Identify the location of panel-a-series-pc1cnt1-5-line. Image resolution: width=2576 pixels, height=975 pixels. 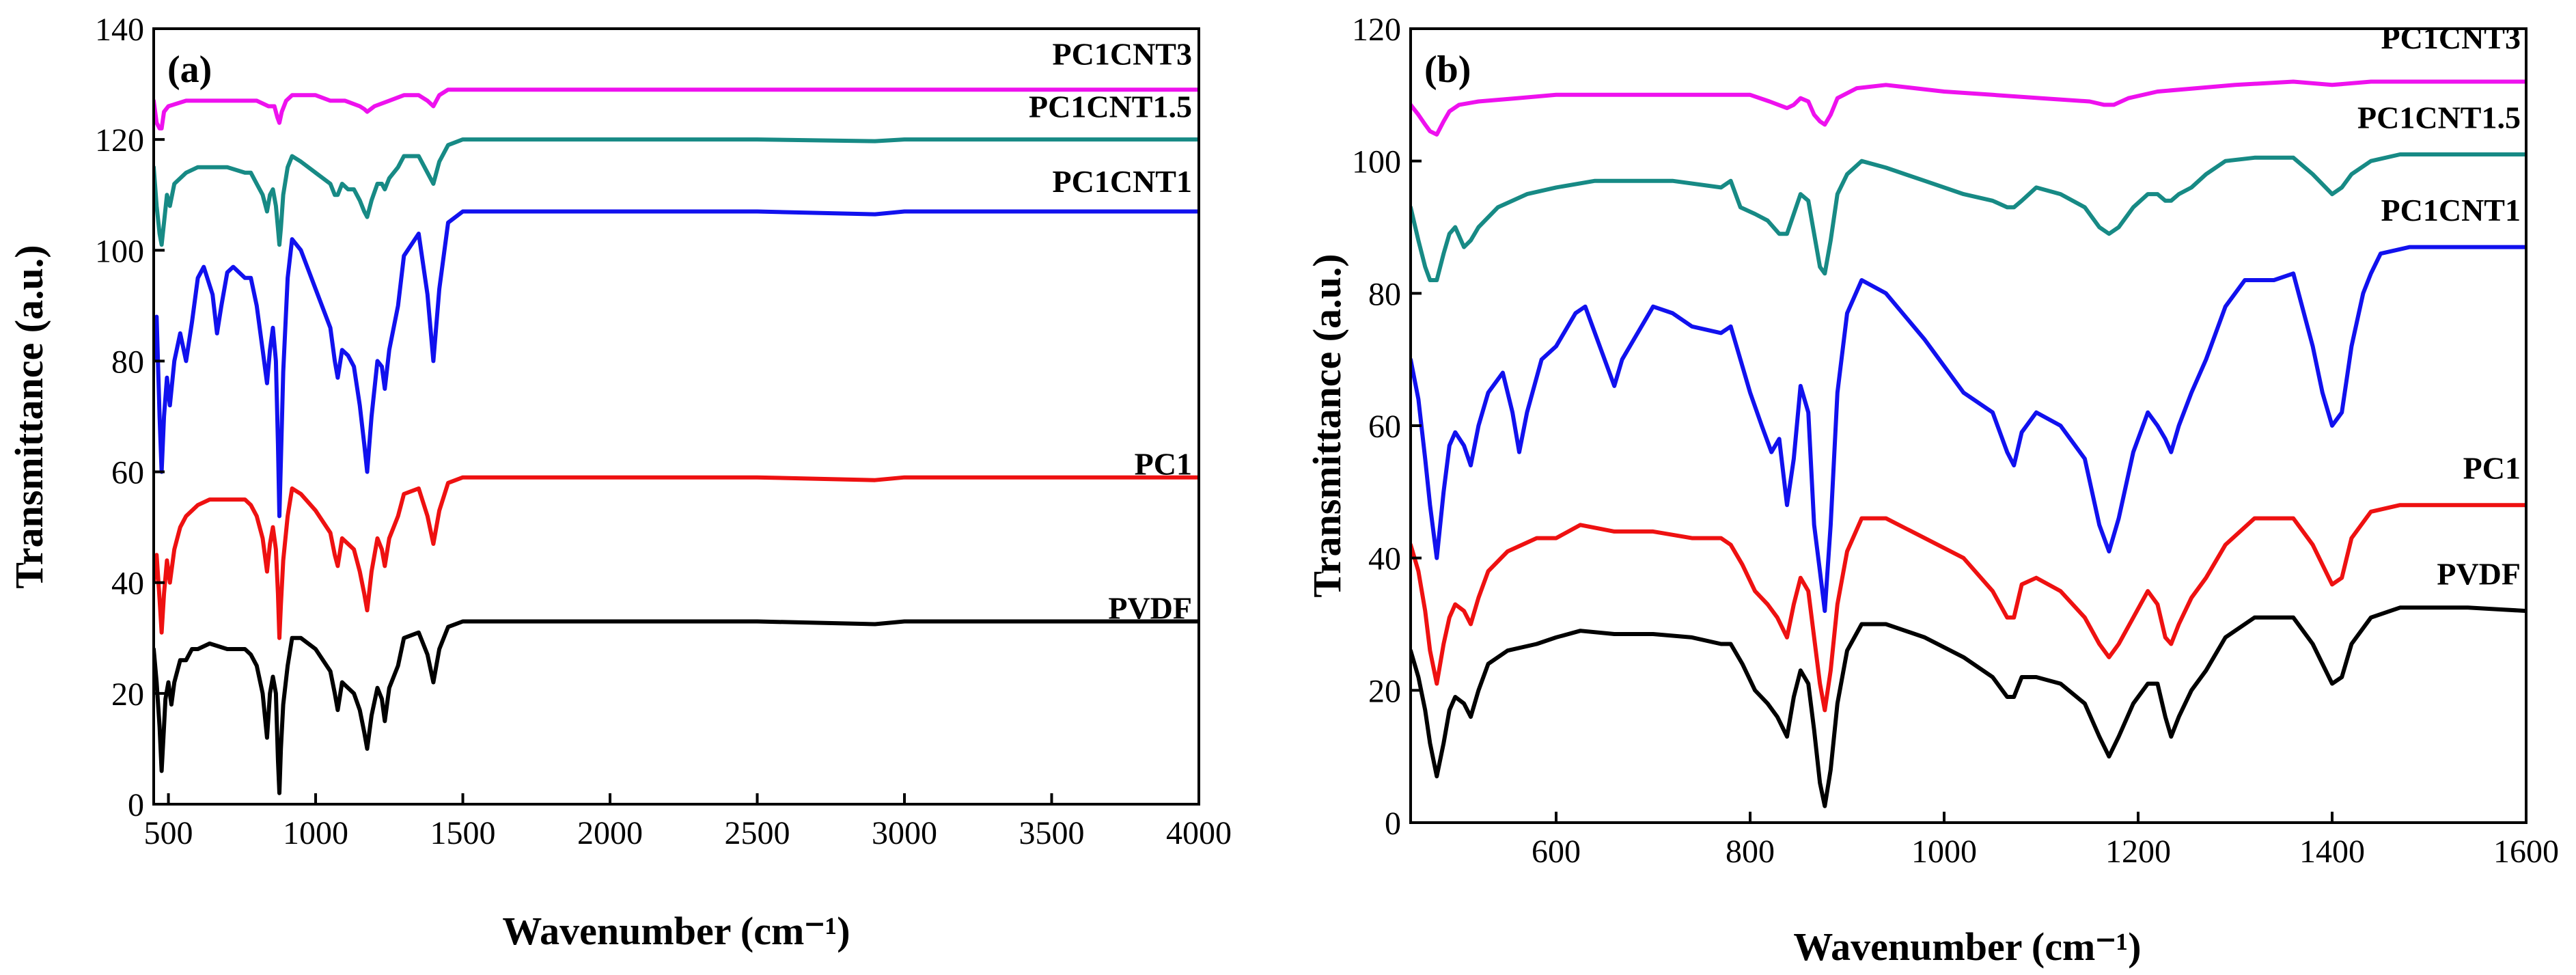
(677, 192).